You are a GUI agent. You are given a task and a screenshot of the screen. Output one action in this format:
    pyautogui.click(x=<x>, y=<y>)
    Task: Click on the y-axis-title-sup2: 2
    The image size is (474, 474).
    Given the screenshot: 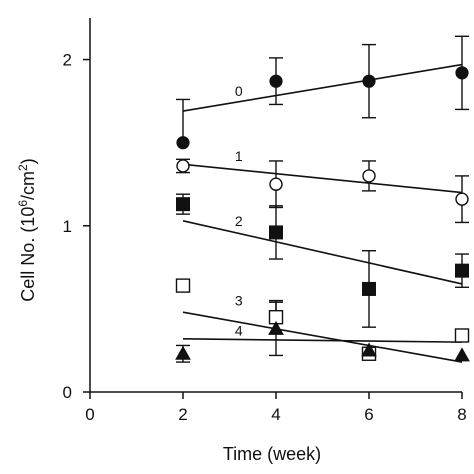 What is the action you would take?
    pyautogui.click(x=23, y=167)
    